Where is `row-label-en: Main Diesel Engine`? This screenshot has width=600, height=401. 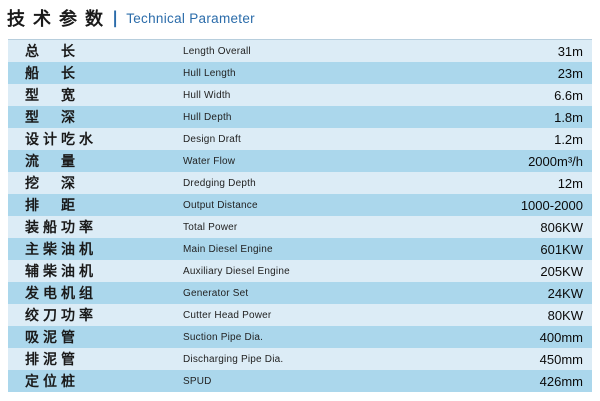 row-label-en: Main Diesel Engine is located at coordinates (228, 249).